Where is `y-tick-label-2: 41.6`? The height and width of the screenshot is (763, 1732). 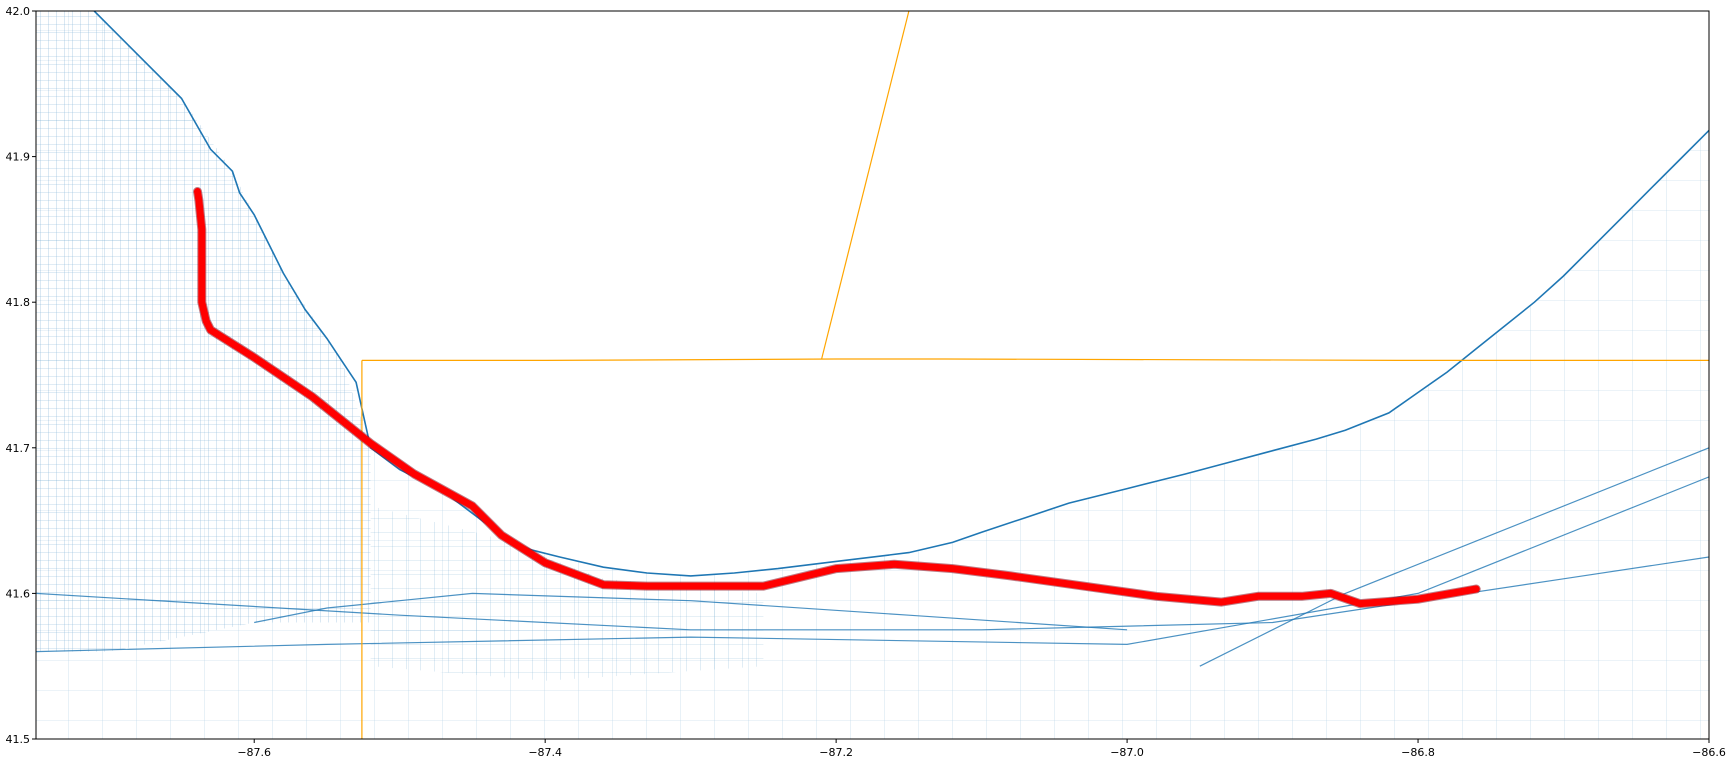
y-tick-label-2: 41.6 is located at coordinates (18, 593).